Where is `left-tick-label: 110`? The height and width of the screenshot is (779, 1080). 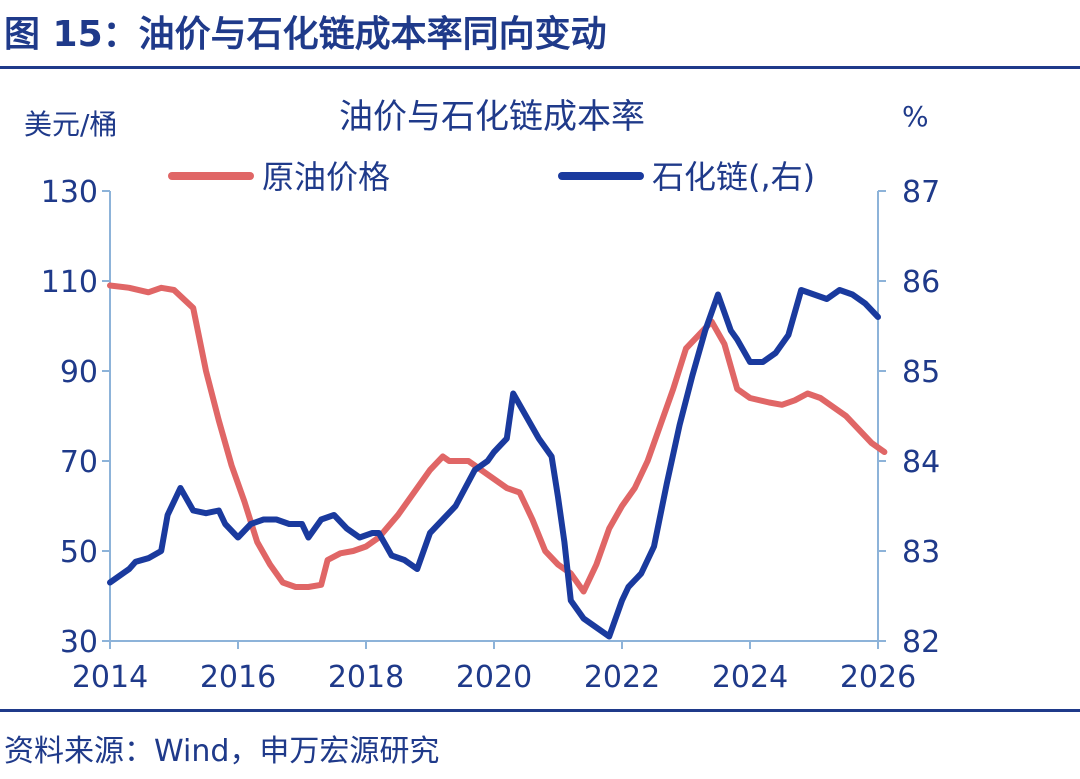 left-tick-label: 110 is located at coordinates (69, 282).